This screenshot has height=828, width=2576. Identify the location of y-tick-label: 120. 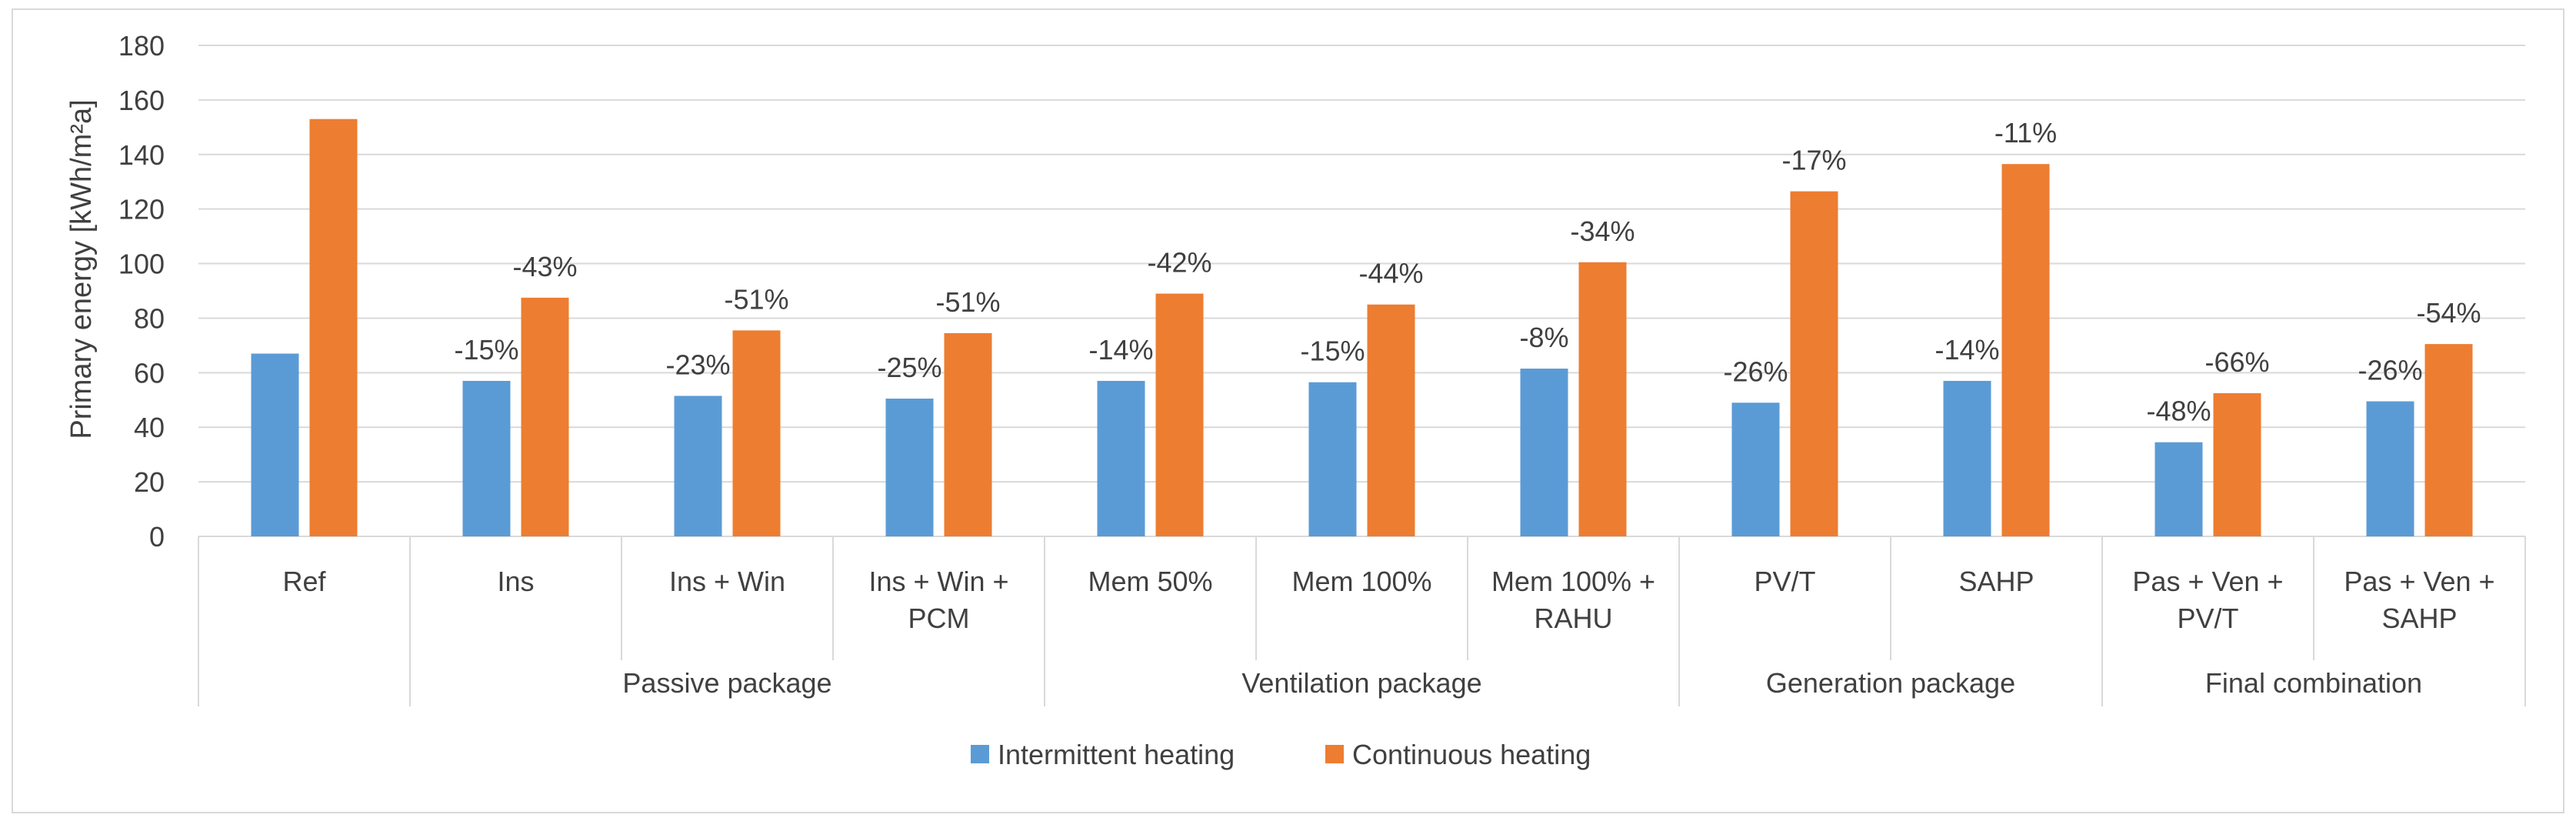
(141, 209).